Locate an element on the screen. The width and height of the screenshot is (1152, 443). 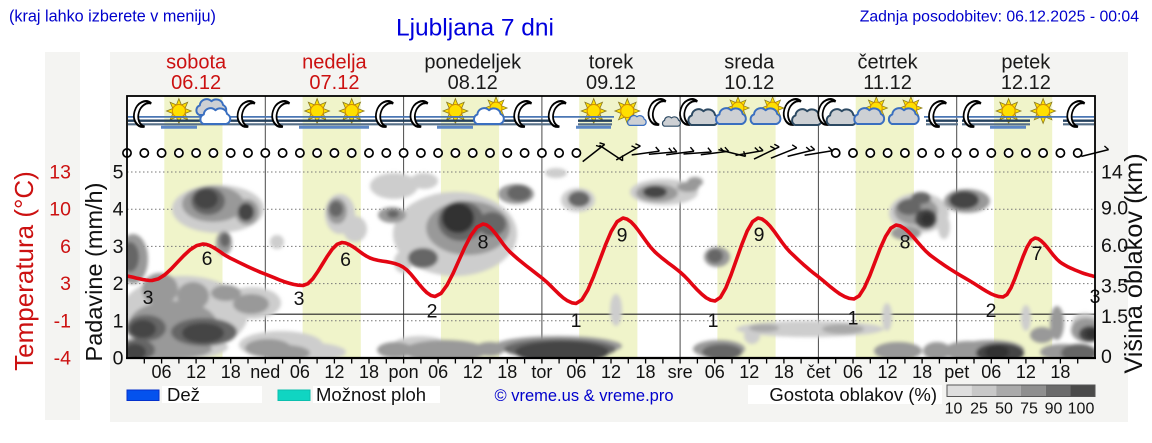
svg-text: pet is located at coordinates (956, 372).